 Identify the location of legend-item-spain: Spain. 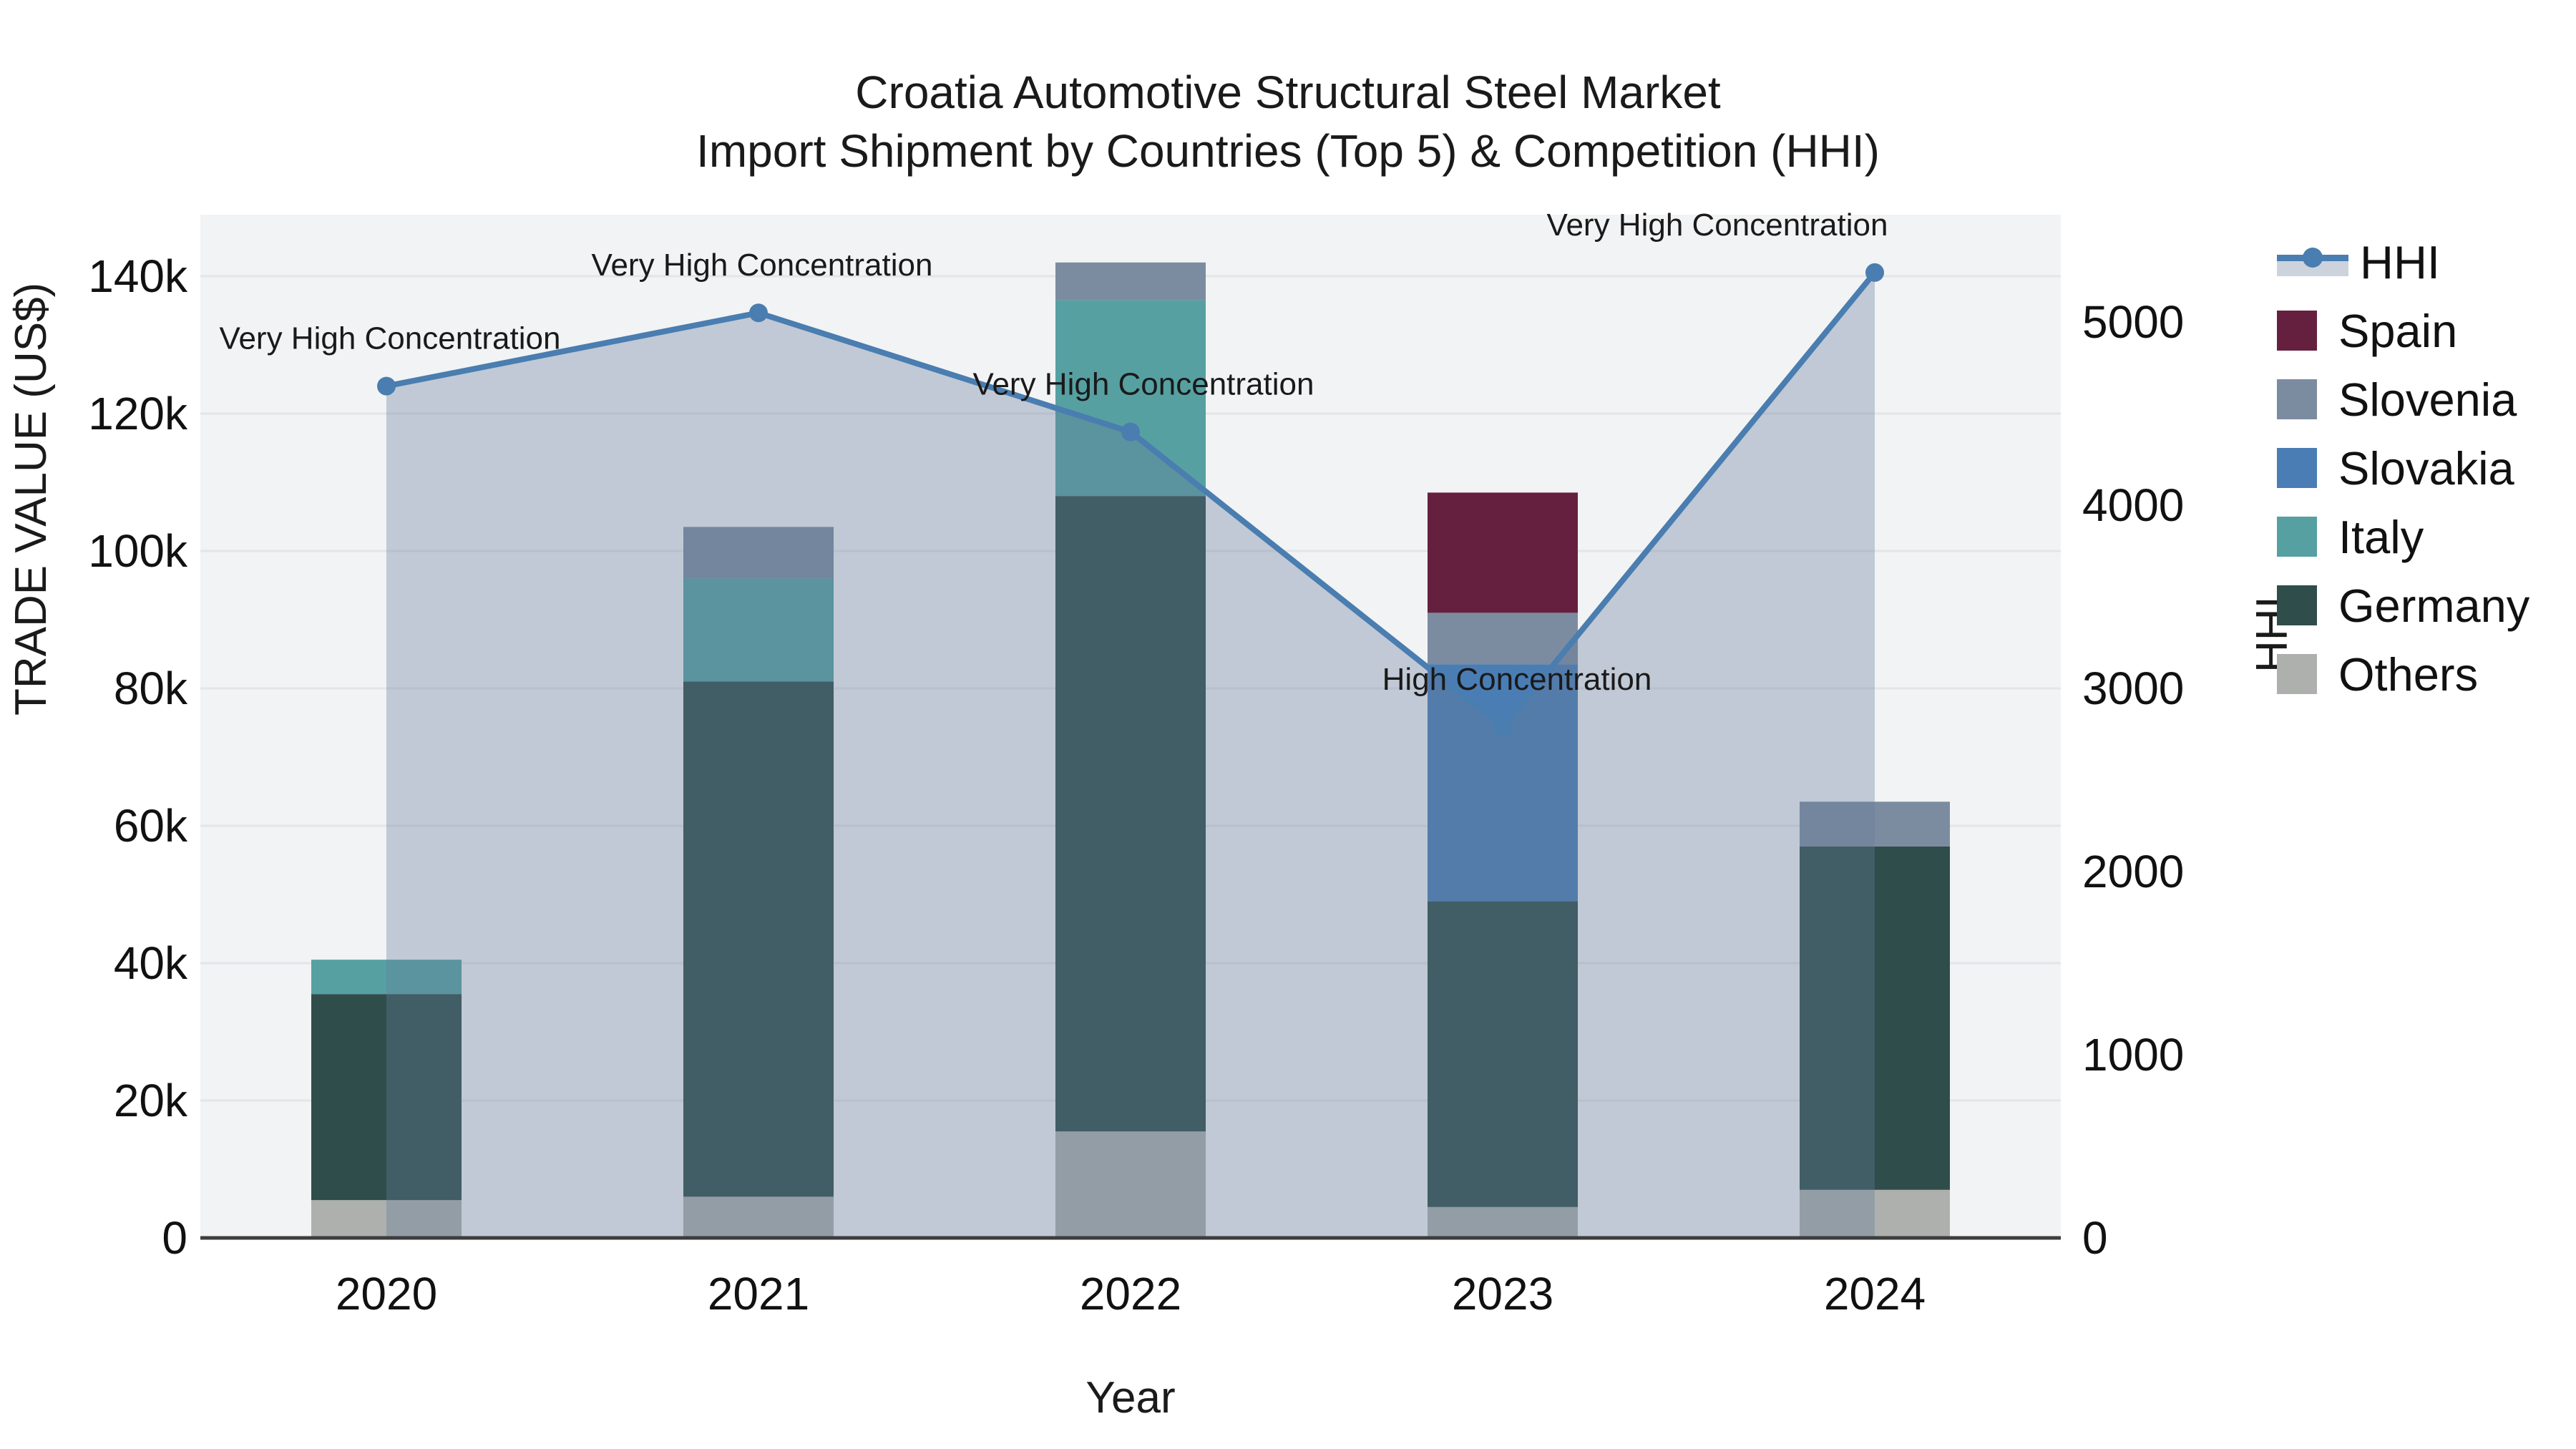
(2403, 330).